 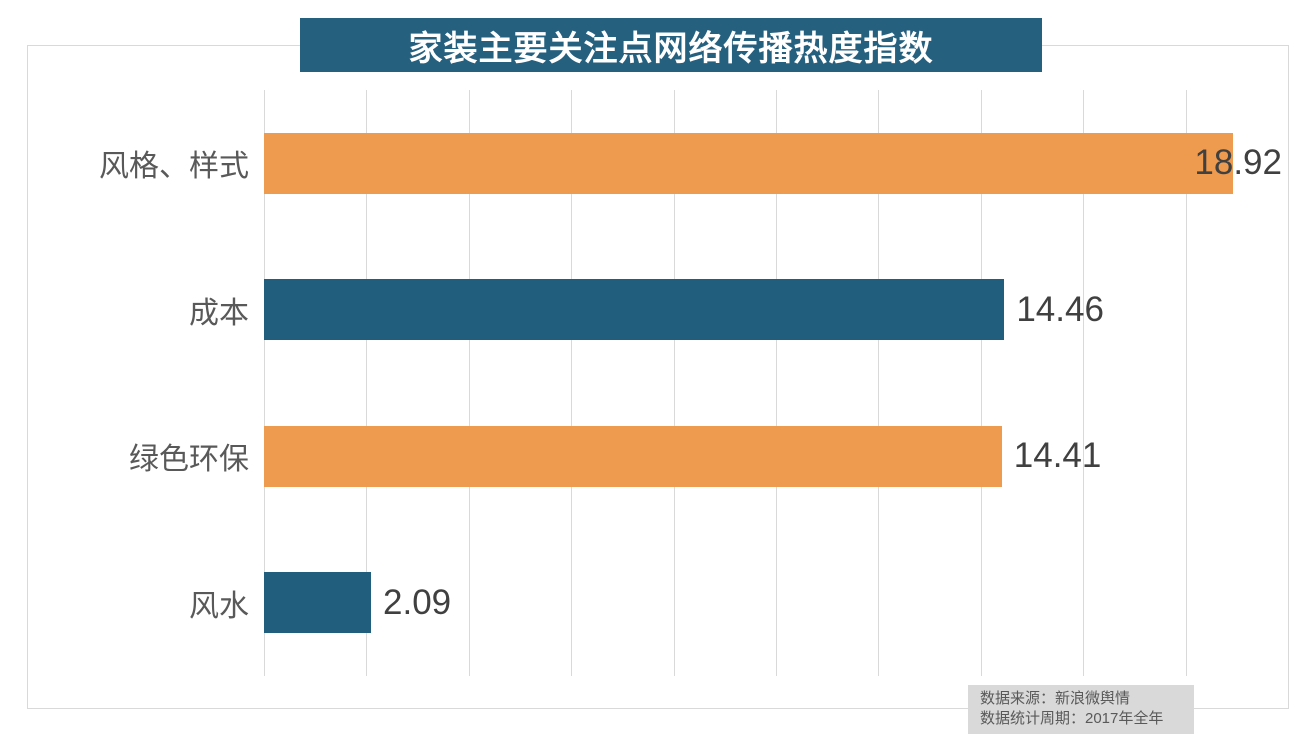 I want to click on category-axis: 风格、样式成本绿色环保风水, so click(x=138, y=383).